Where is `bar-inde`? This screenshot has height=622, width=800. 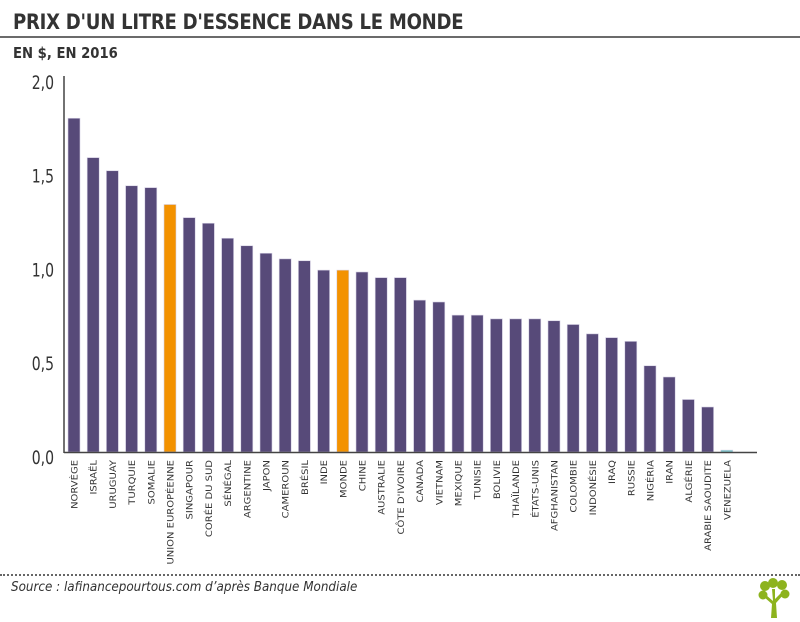 bar-inde is located at coordinates (323, 361).